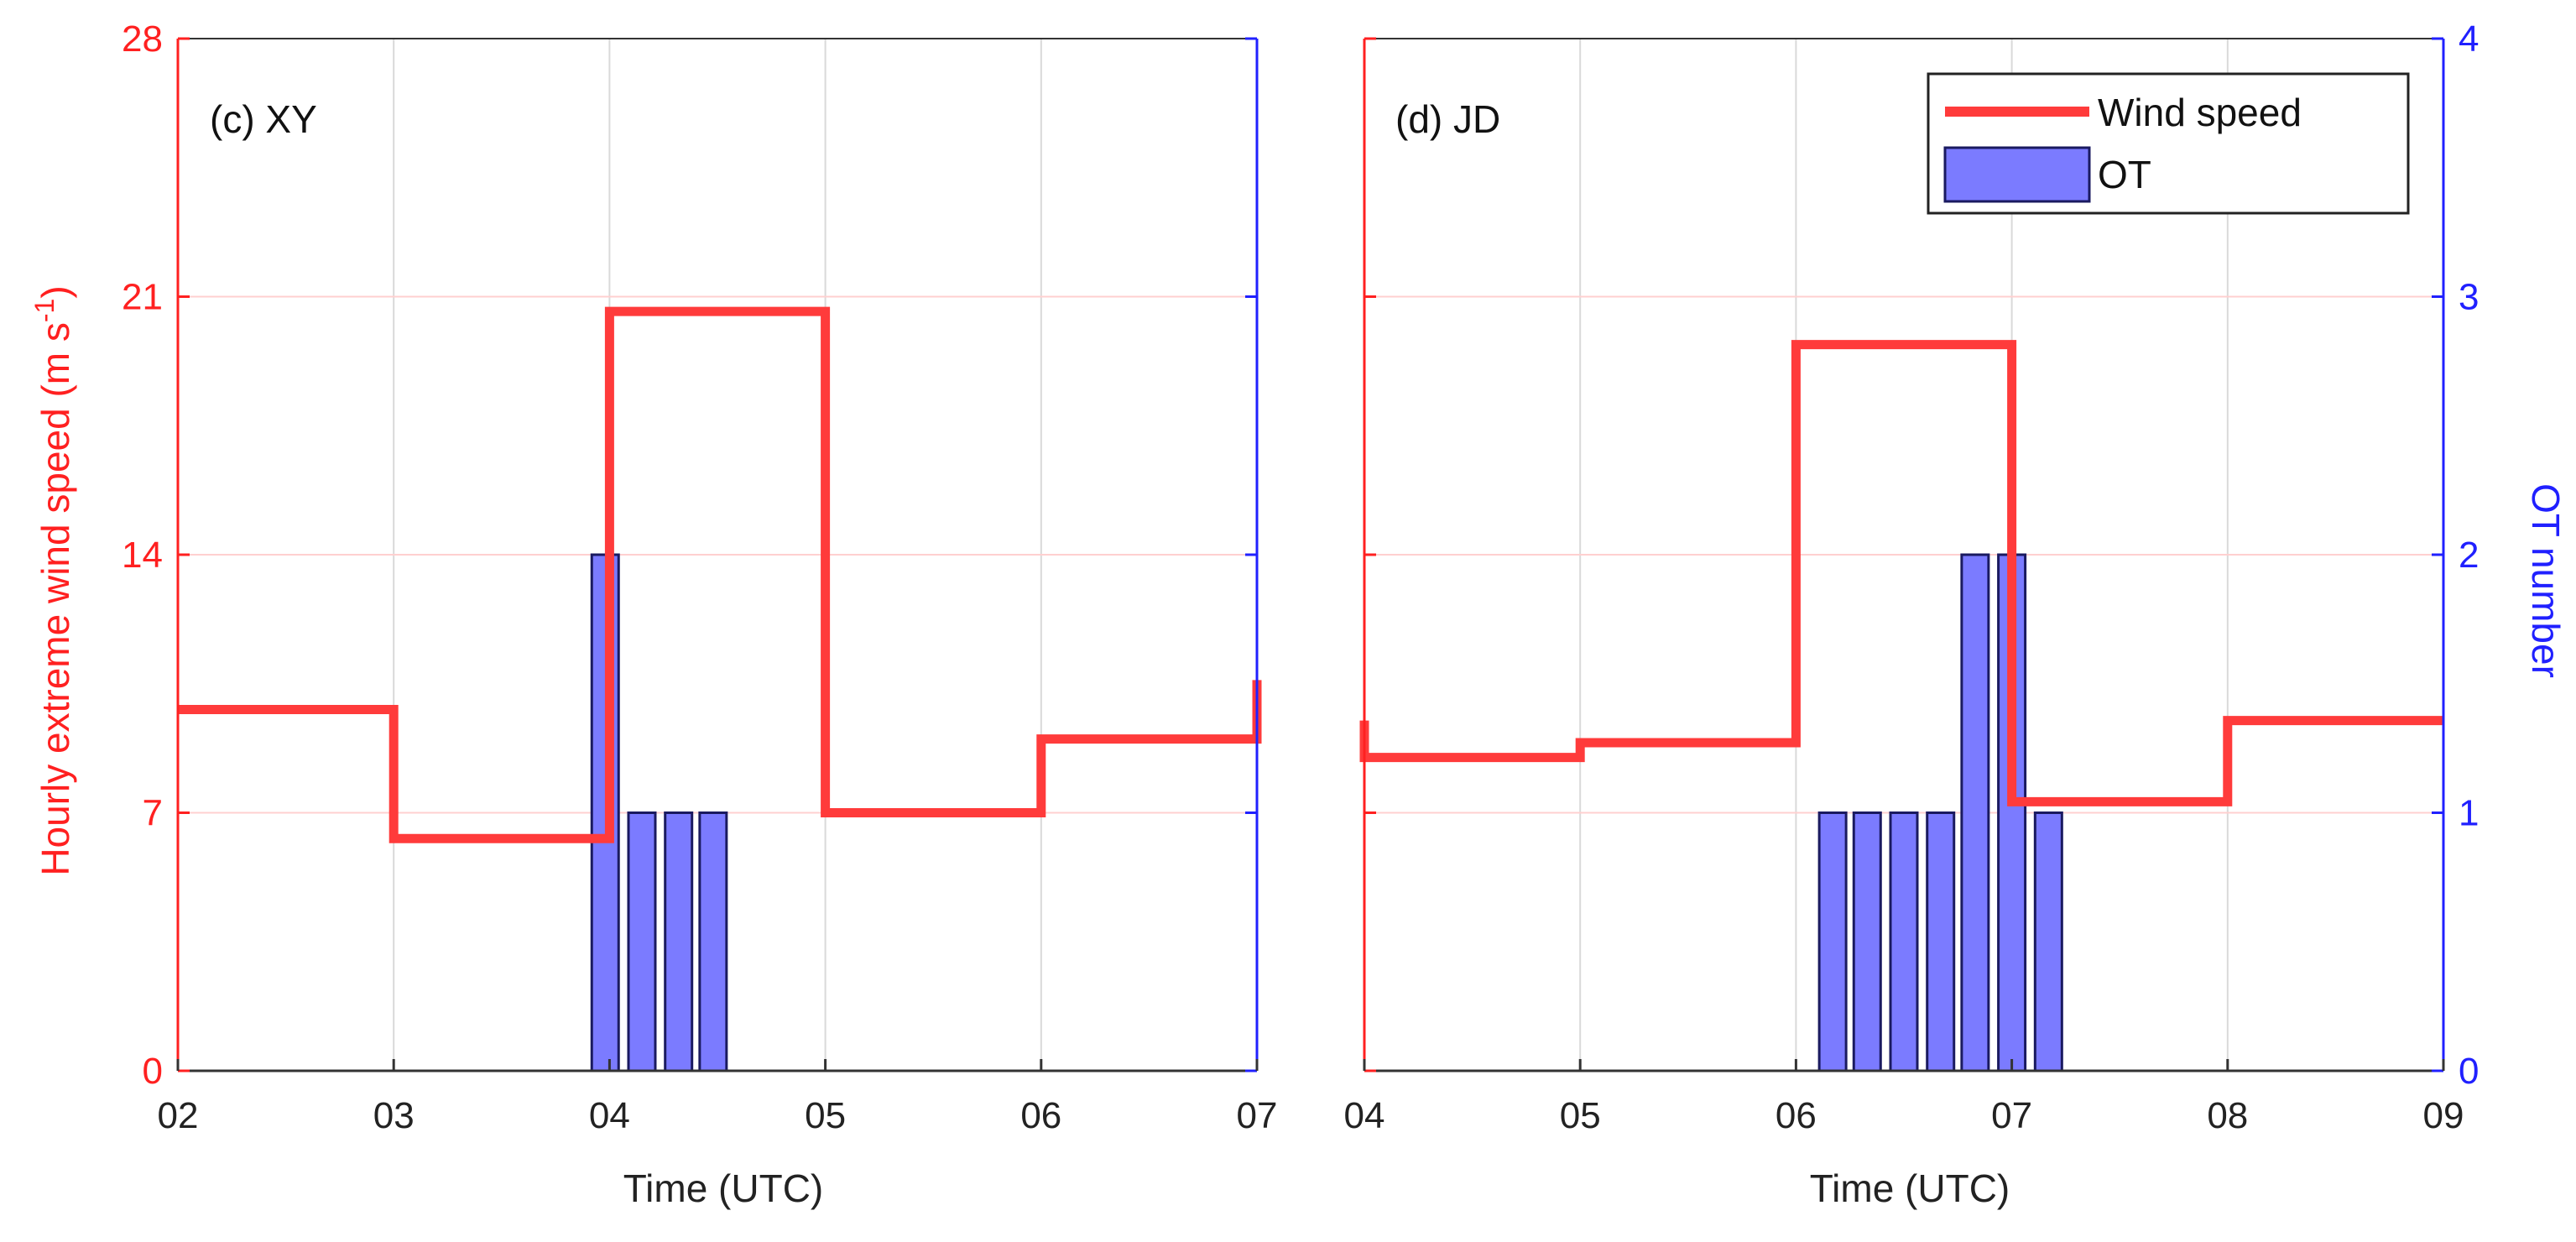 The image size is (2576, 1242). What do you see at coordinates (2200, 112) in the screenshot?
I see `legend-wind-label: Wind speed` at bounding box center [2200, 112].